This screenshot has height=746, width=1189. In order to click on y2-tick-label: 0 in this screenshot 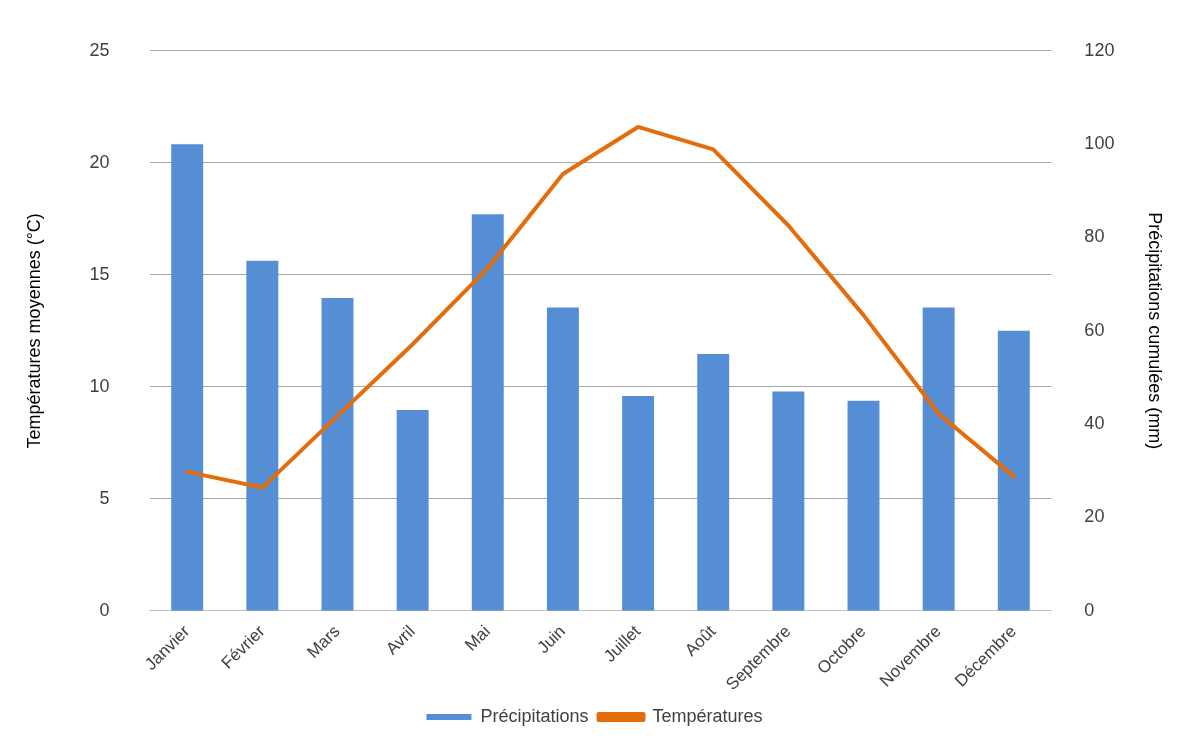, I will do `click(1089, 609)`.